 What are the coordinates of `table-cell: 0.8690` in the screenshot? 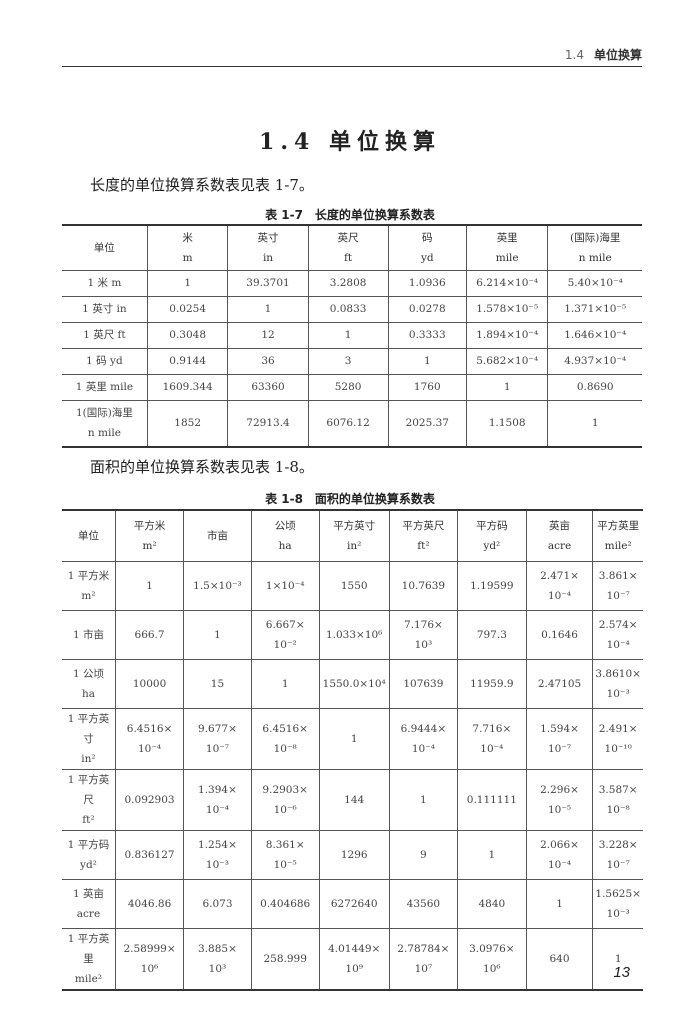 It's located at (594, 387).